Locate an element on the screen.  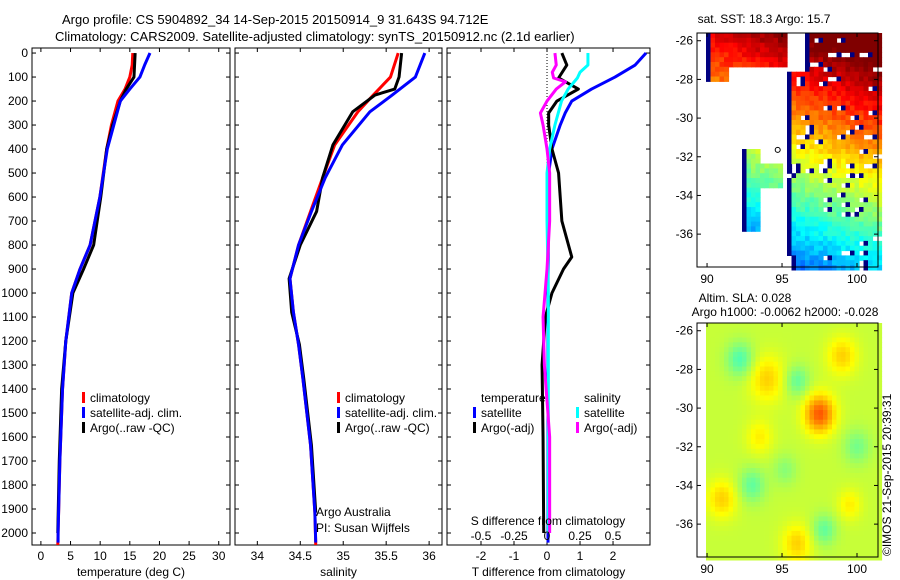
lon-tick-label: 95 is located at coordinates (782, 279).